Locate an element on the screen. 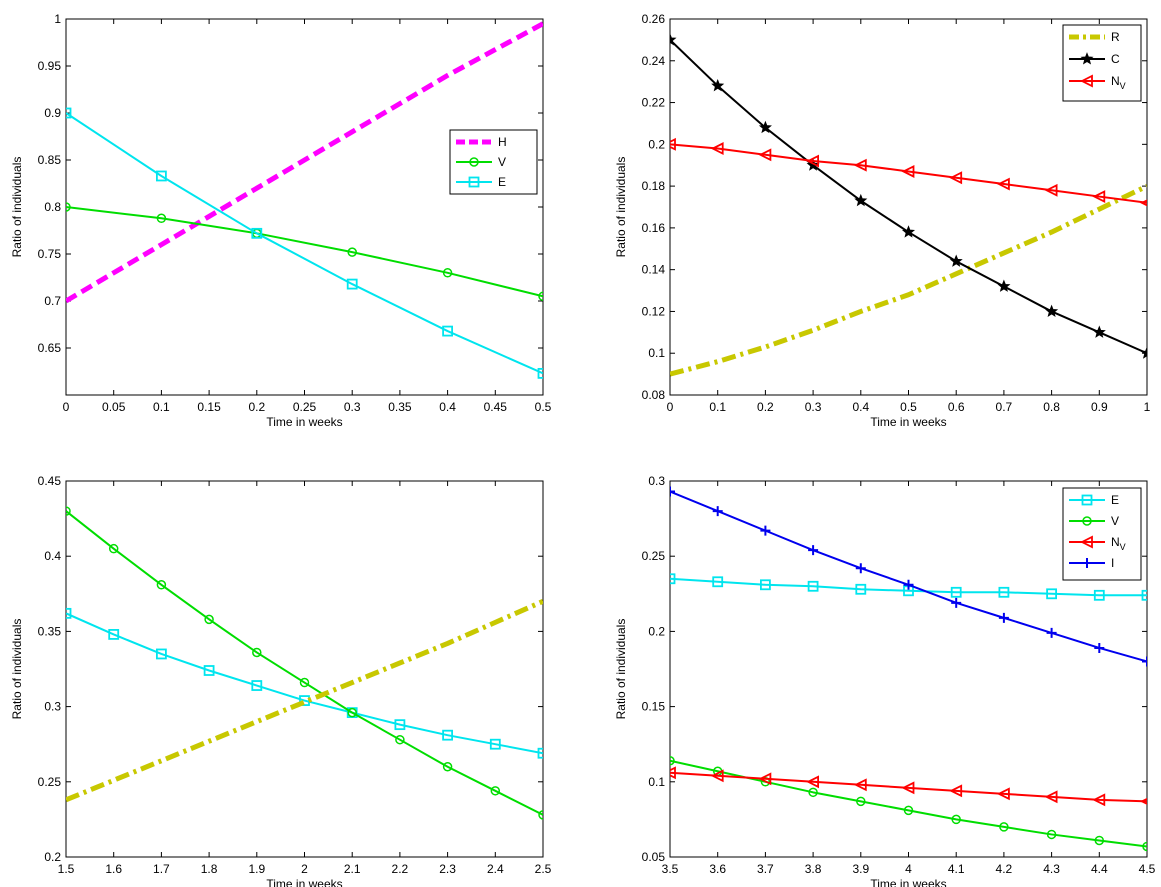  x-tick-label: 0.25 is located at coordinates (305, 407).